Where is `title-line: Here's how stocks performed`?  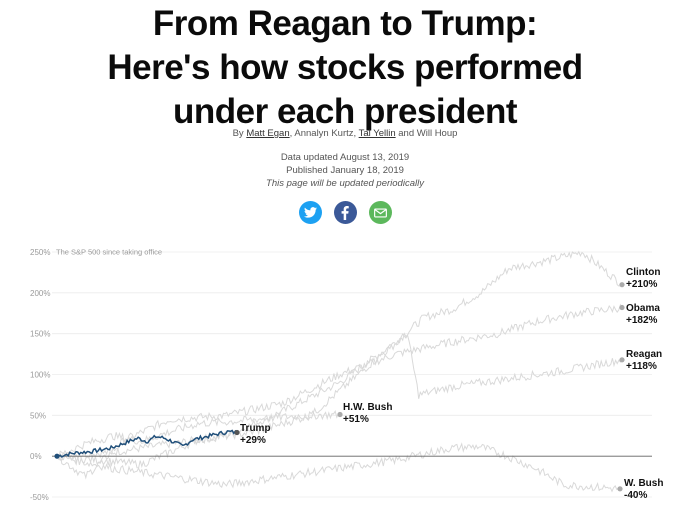 title-line: Here's how stocks performed is located at coordinates (345, 67).